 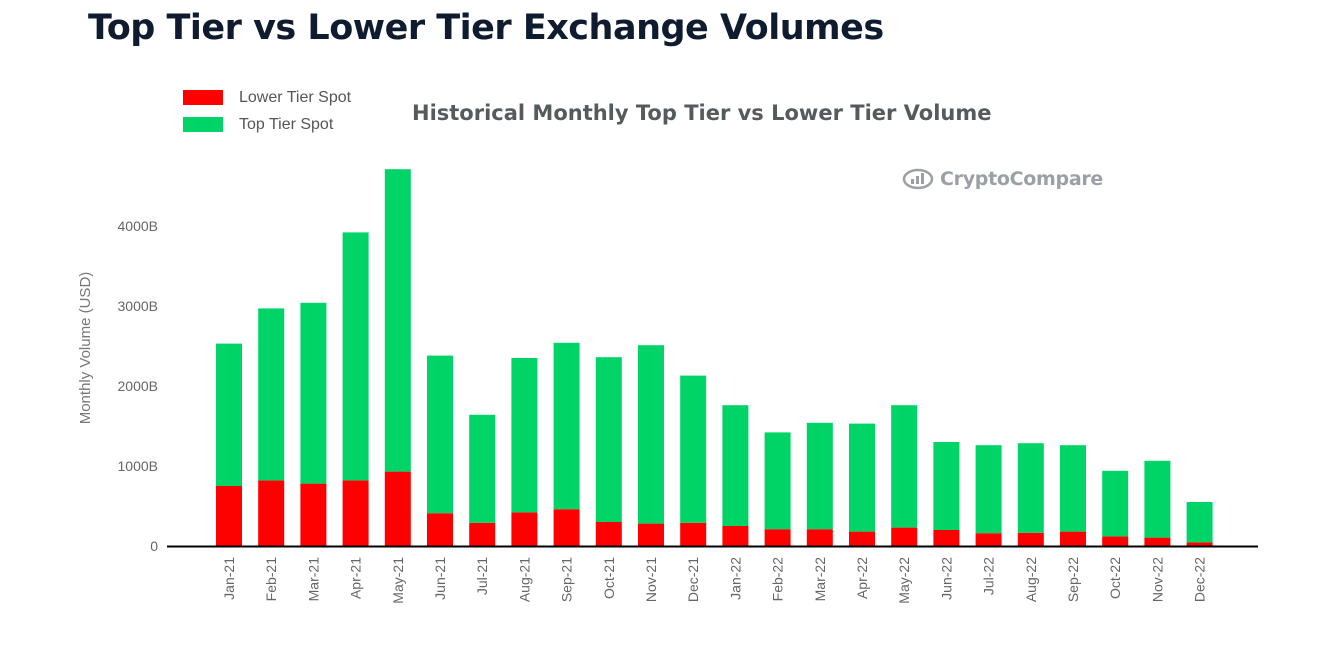 What do you see at coordinates (820, 579) in the screenshot?
I see `x-tick-label: Mar-22` at bounding box center [820, 579].